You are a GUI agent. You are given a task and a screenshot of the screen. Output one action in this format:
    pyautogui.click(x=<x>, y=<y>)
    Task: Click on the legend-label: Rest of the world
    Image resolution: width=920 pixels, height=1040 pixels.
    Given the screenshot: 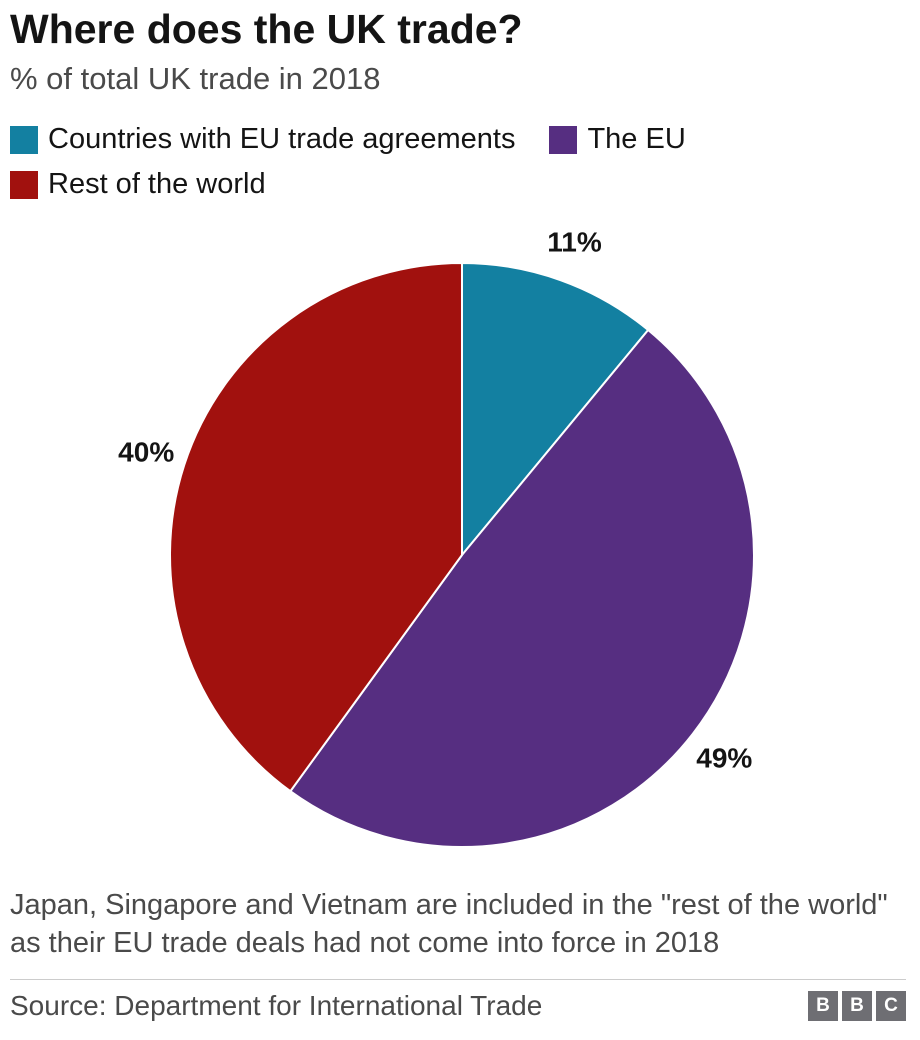 What is the action you would take?
    pyautogui.click(x=157, y=184)
    